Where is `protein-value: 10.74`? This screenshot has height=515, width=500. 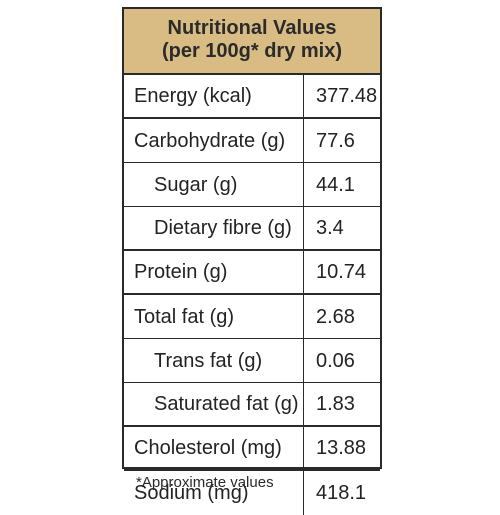
protein-value: 10.74 is located at coordinates (341, 272).